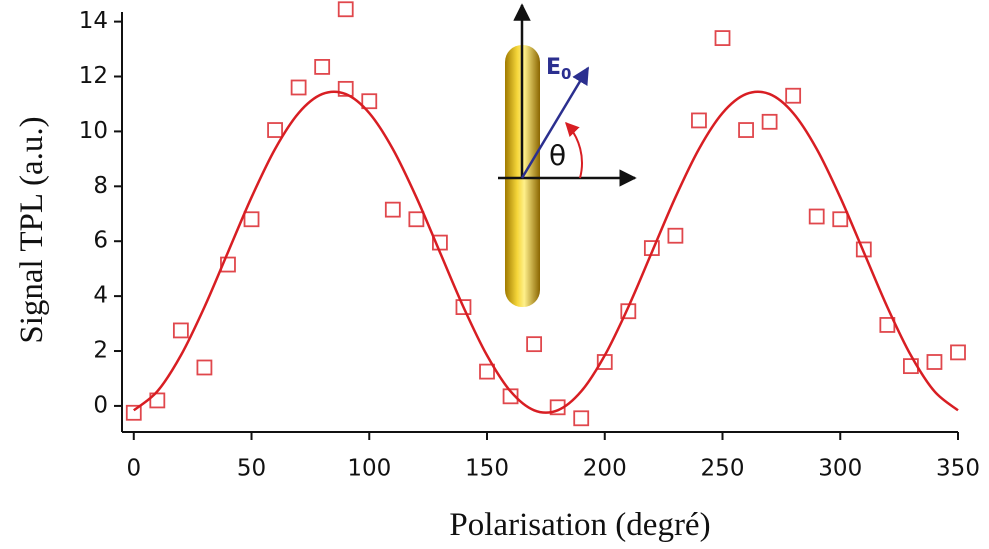 The image size is (989, 549). I want to click on y-tick-label: 0, so click(100, 405).